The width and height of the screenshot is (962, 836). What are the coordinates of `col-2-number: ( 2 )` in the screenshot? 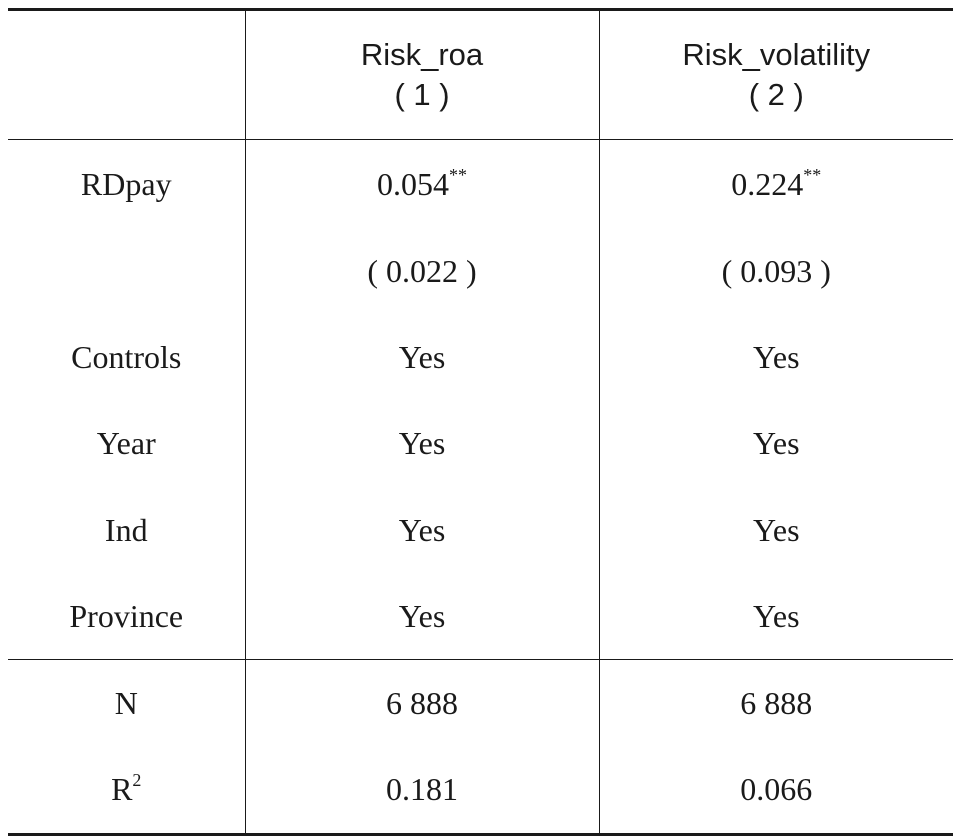 It's located at (776, 94).